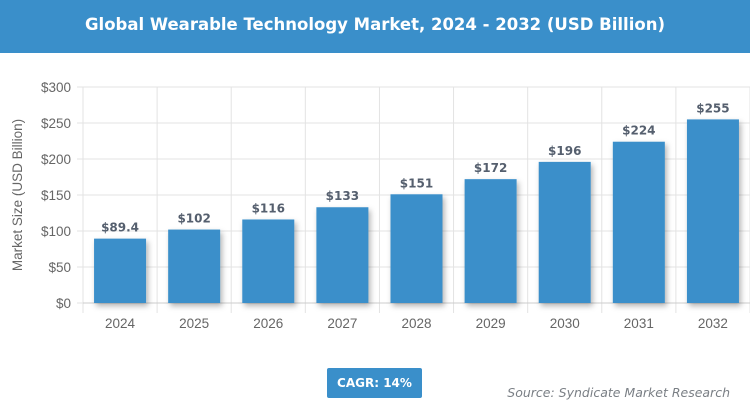 Image resolution: width=750 pixels, height=417 pixels. Describe the element at coordinates (120, 270) in the screenshot. I see `bar-2024` at that location.